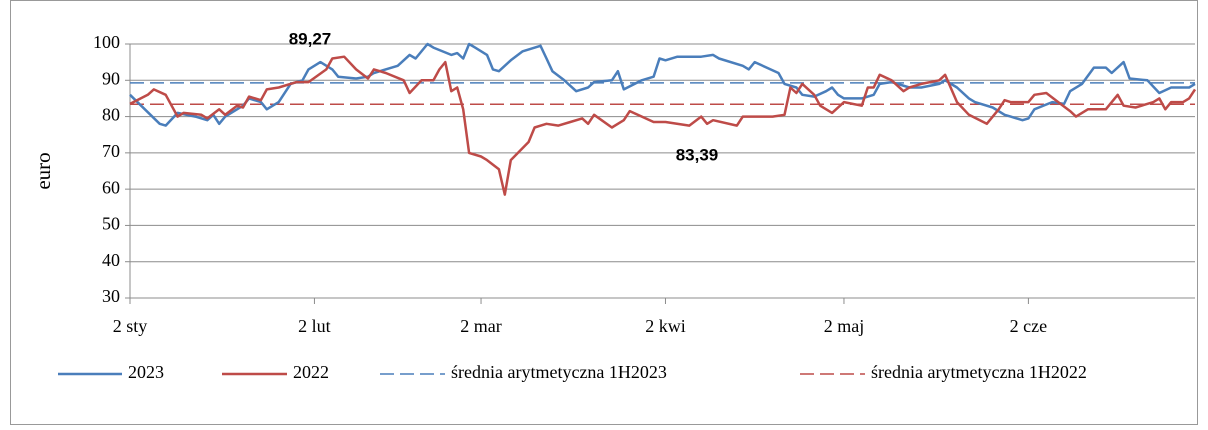 The height and width of the screenshot is (430, 1208). Describe the element at coordinates (665, 326) in the screenshot. I see `x-tick-label: 2 kwi` at that location.